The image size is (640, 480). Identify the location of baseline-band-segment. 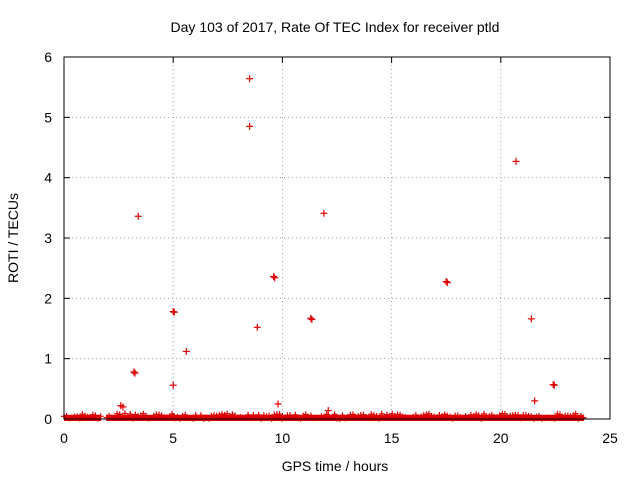
(83, 417).